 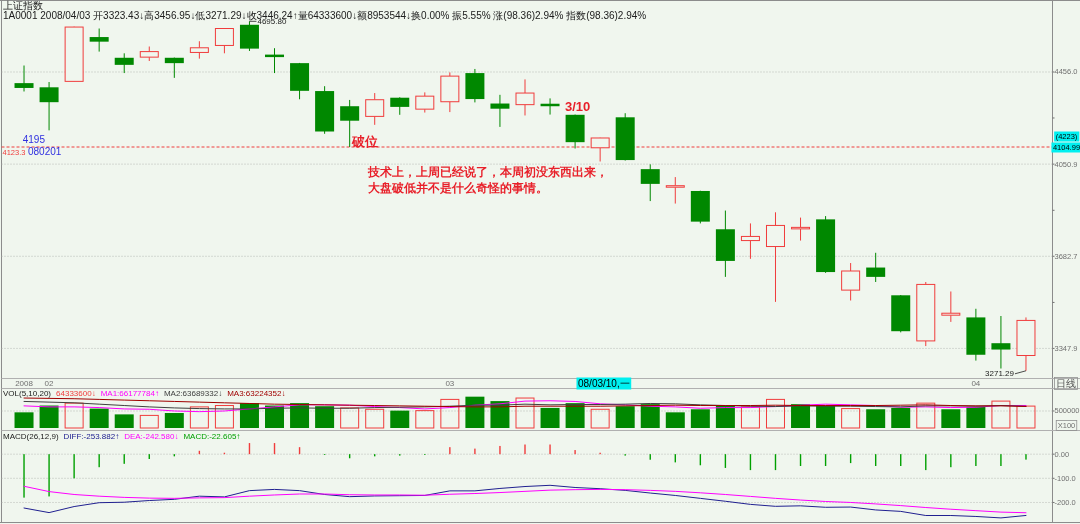 I want to click on title: 上证指数, so click(x=23, y=5).